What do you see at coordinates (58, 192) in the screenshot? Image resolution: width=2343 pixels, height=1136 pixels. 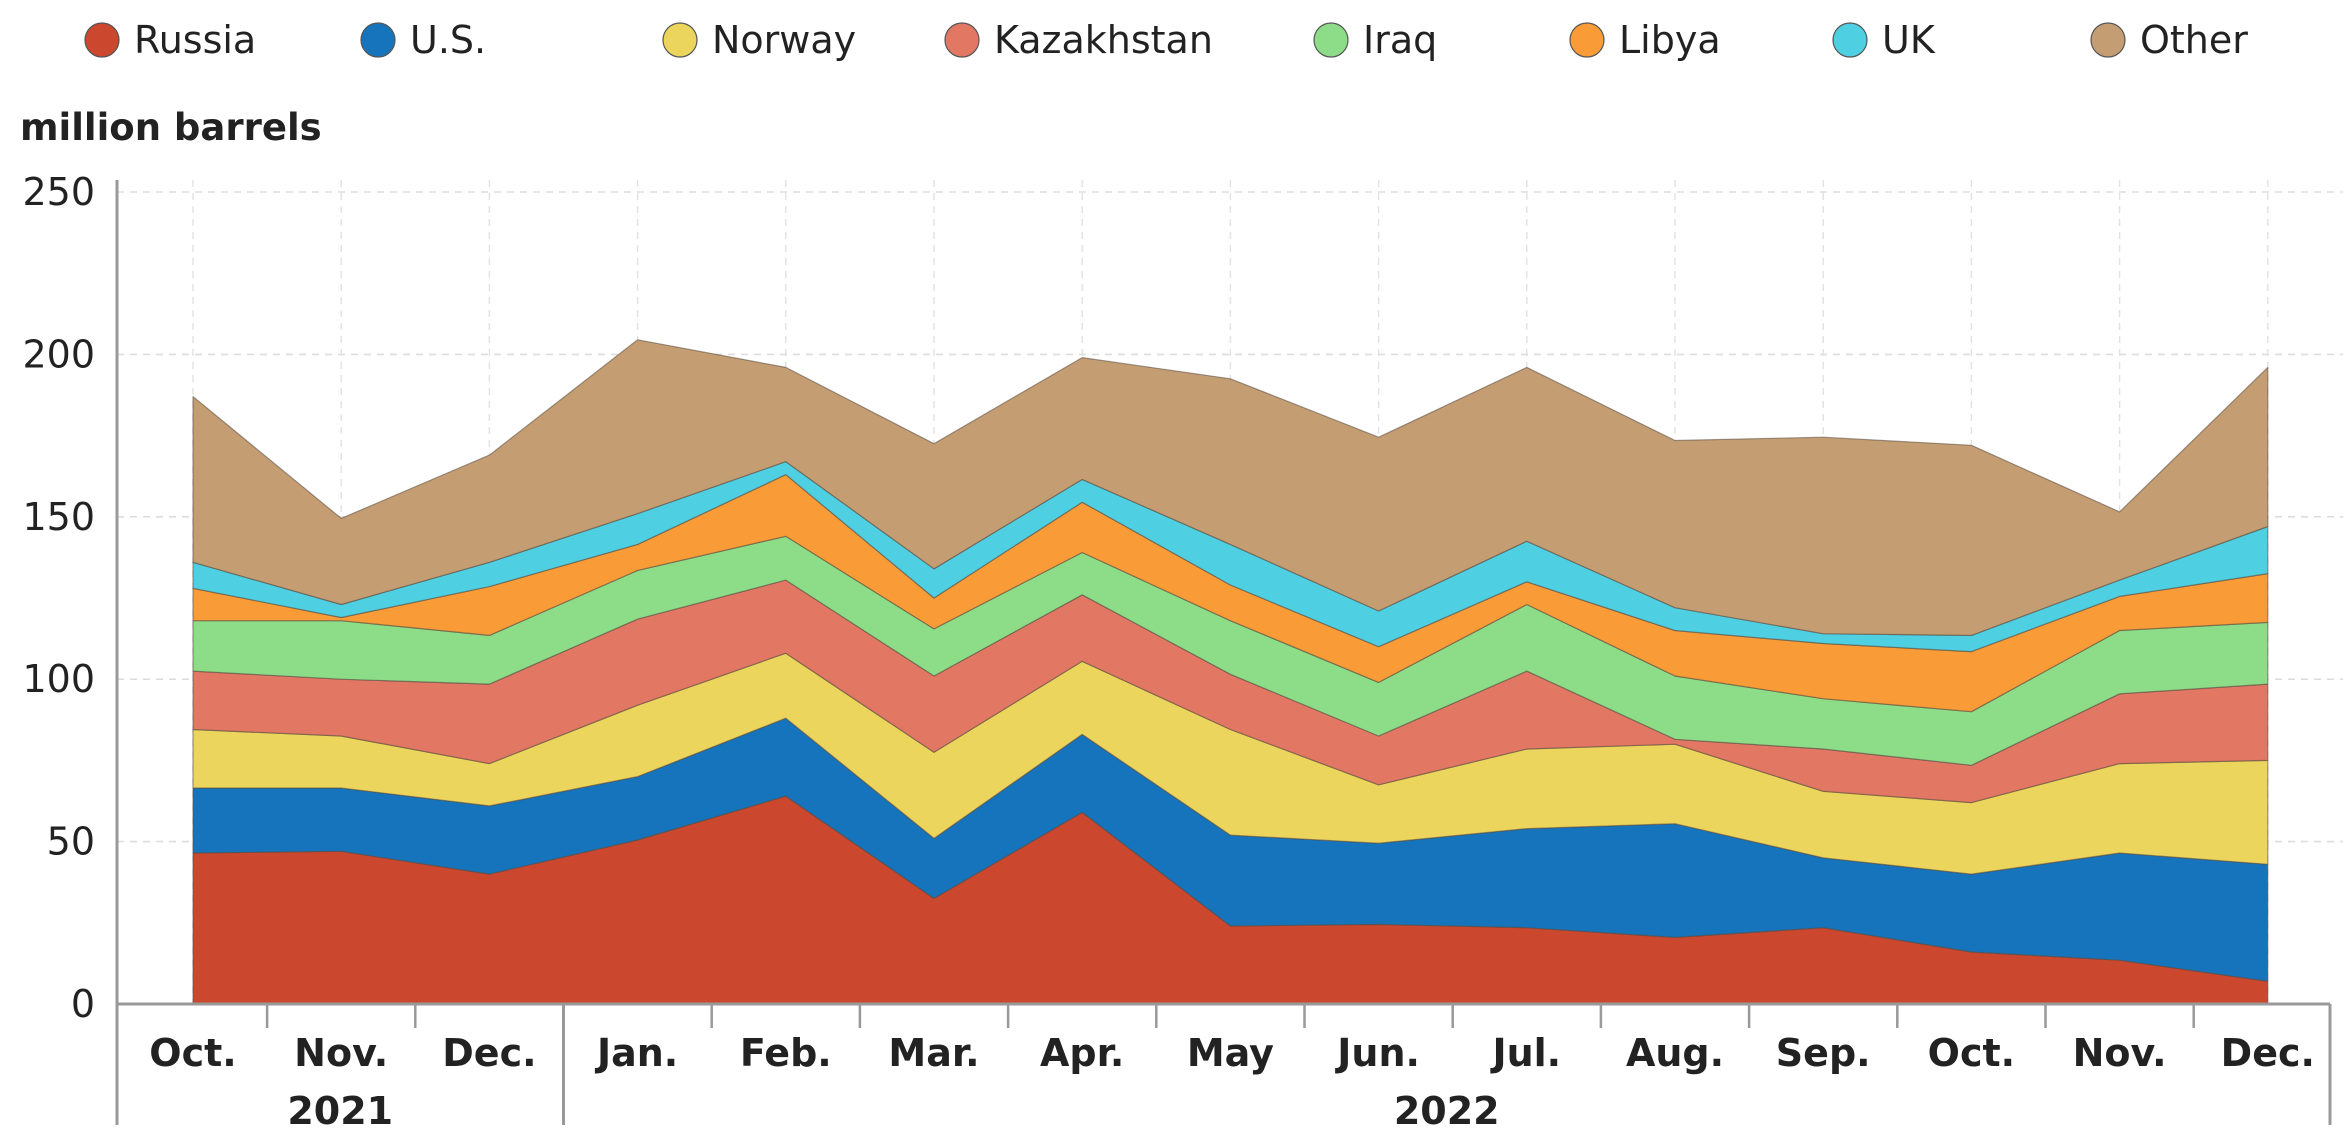 I see `y-tick-label: 250` at bounding box center [58, 192].